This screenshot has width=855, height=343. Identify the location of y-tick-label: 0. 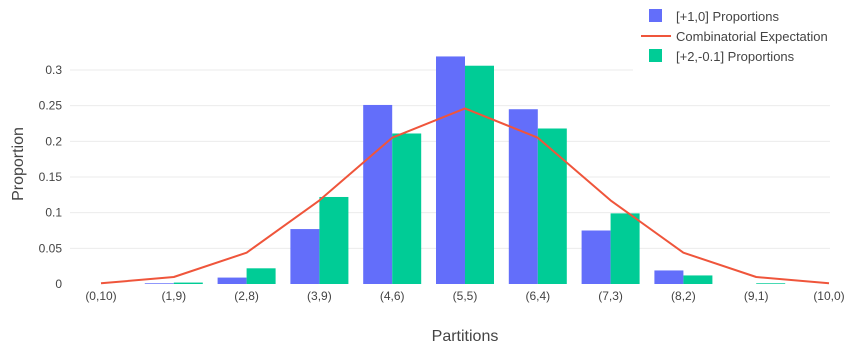
(58, 284).